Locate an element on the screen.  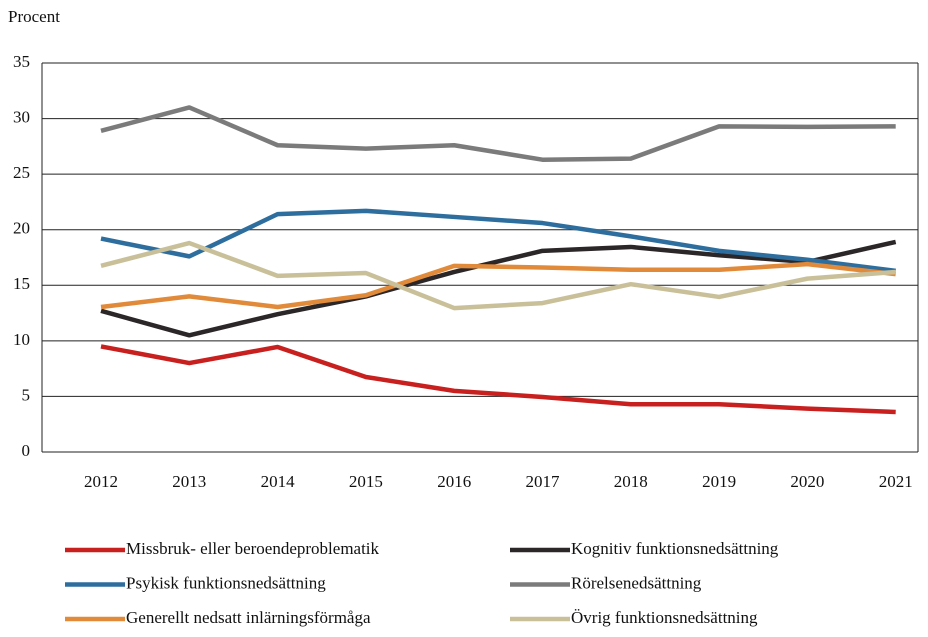
x-tick-label: 2018 is located at coordinates (631, 481).